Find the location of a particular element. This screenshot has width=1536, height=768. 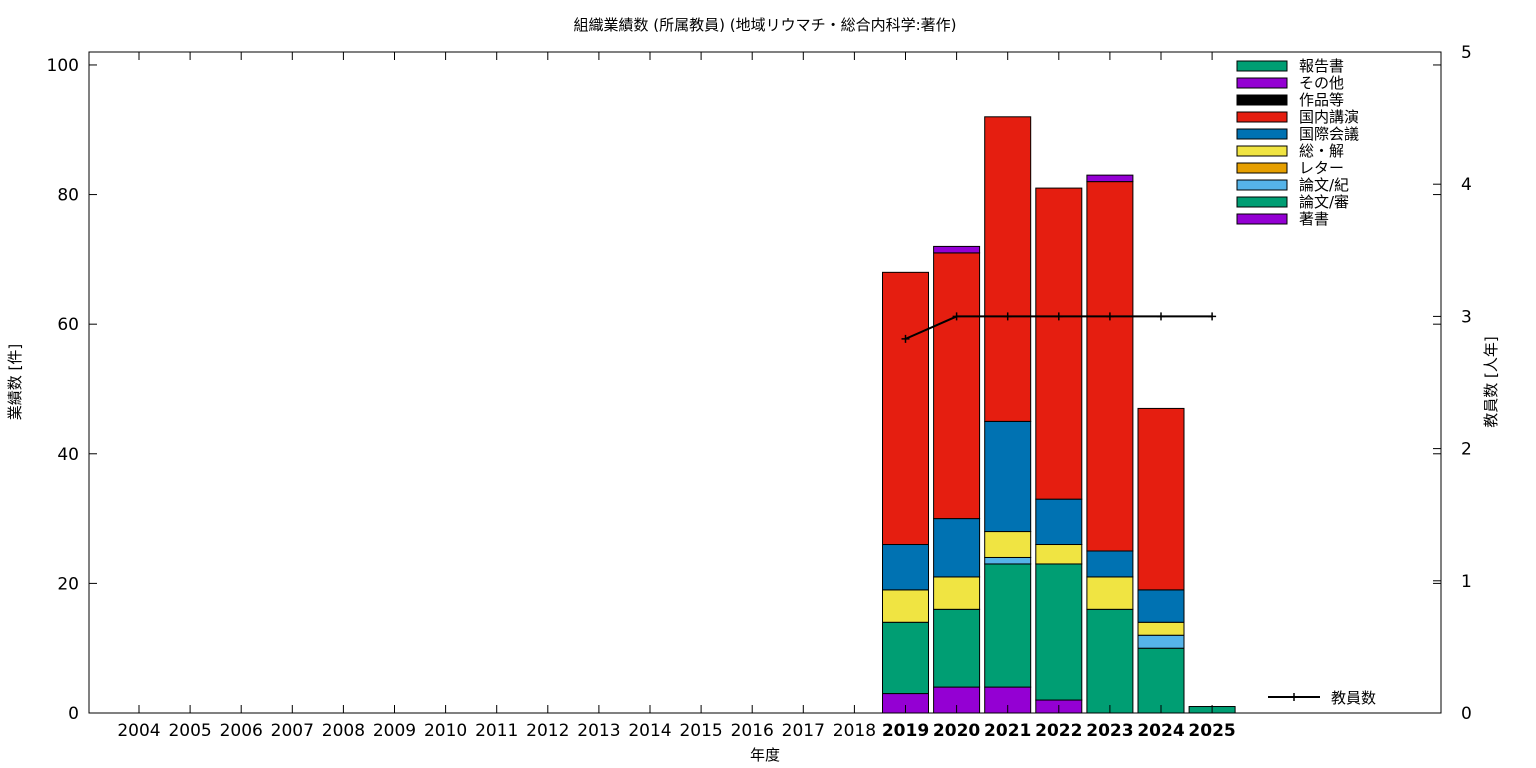

y-tick-label: 40 is located at coordinates (68, 455).